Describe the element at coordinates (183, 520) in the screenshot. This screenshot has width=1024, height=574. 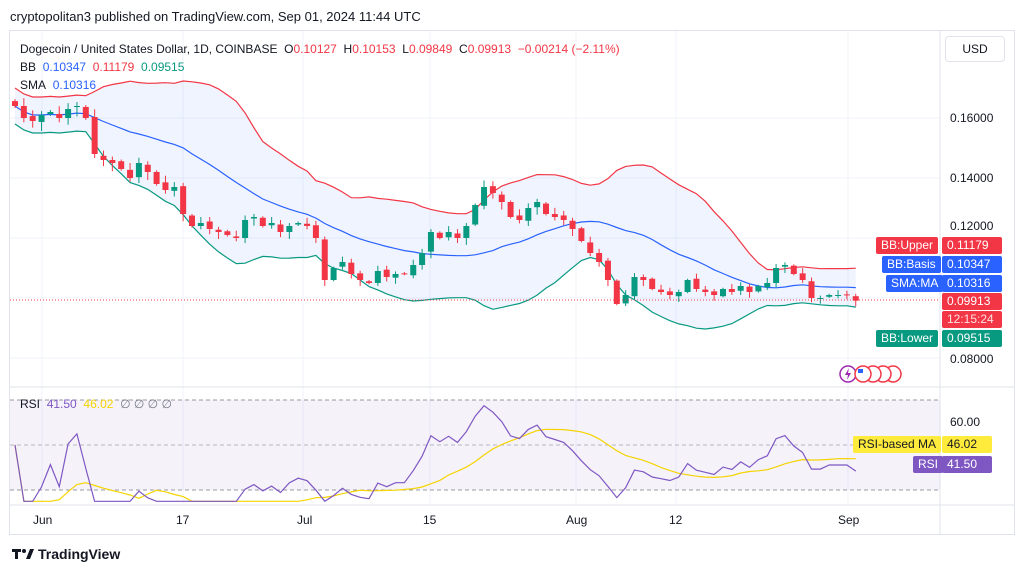
I see `x-tick: 17` at that location.